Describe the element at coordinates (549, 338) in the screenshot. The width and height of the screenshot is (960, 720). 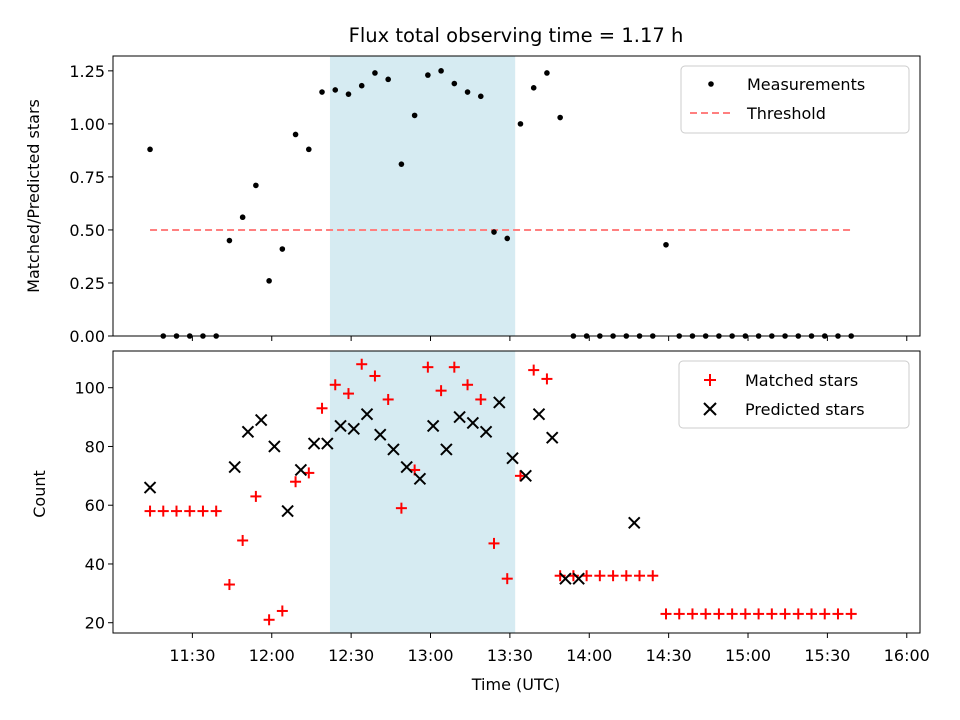
I see `top-x-axis` at that location.